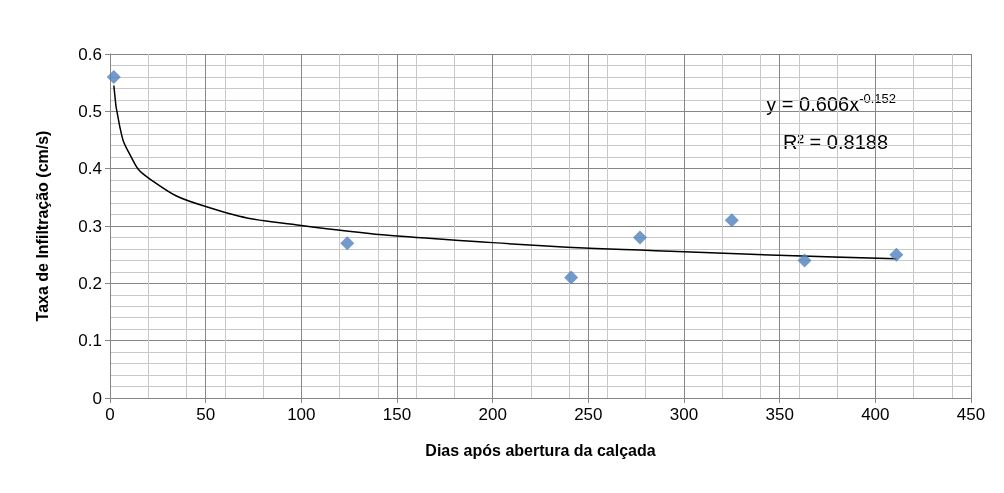 The image size is (1004, 493). I want to click on x-axis-title: Dias após abertura da calçada, so click(540, 450).